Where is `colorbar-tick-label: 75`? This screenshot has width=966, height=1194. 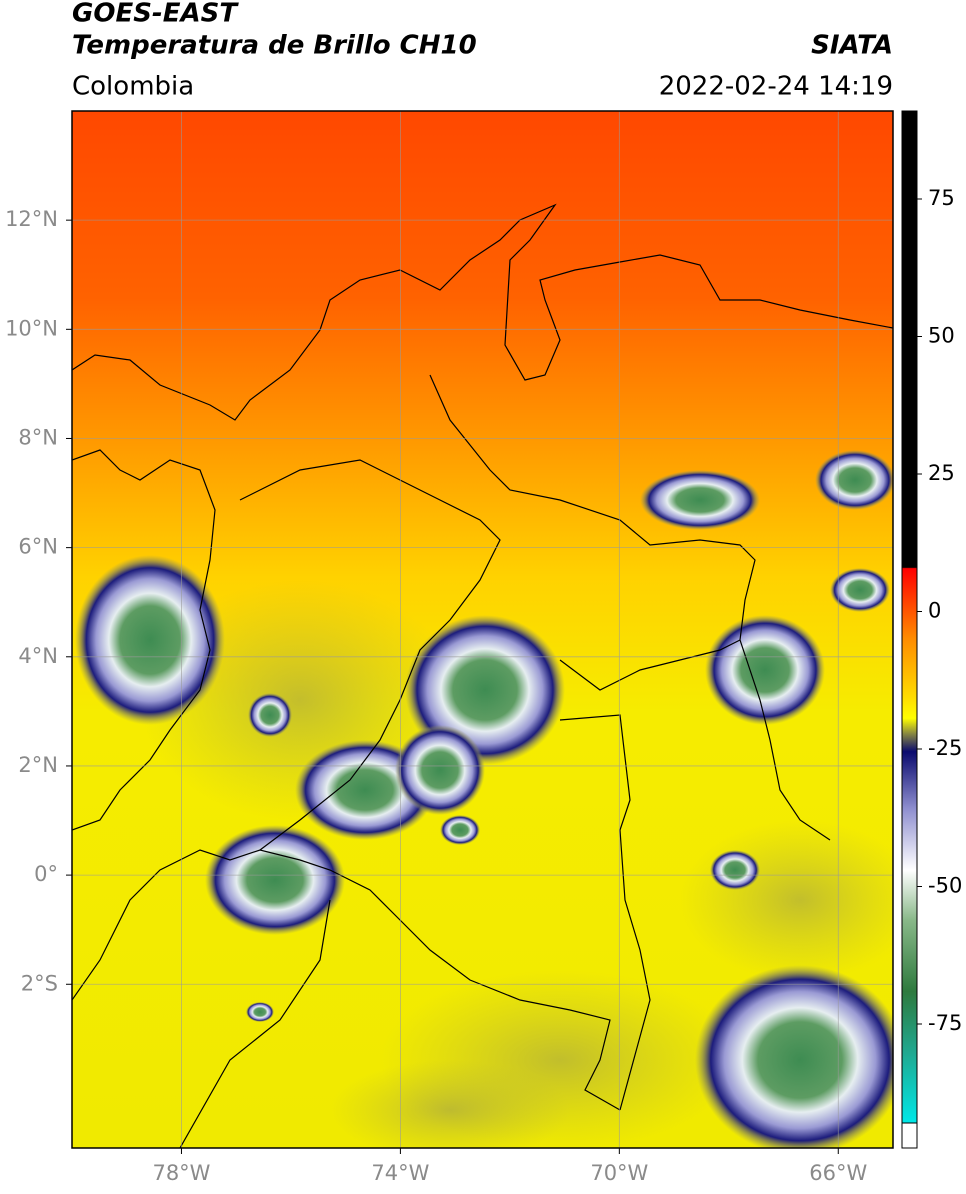
colorbar-tick-label: 75 is located at coordinates (941, 198).